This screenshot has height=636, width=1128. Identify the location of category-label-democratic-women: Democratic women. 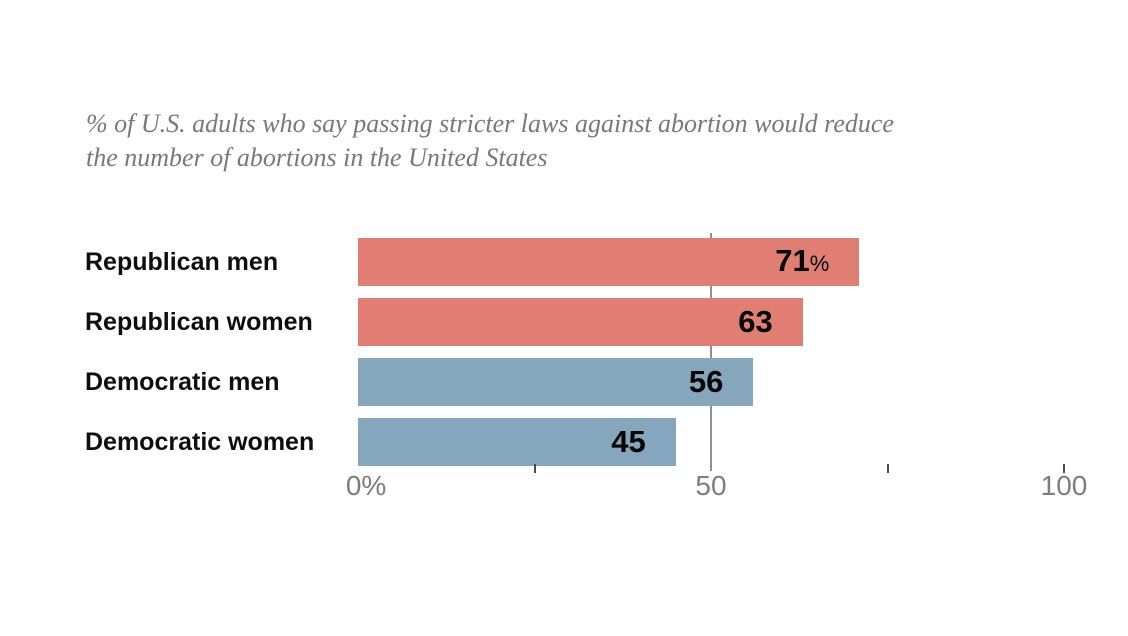
(200, 441).